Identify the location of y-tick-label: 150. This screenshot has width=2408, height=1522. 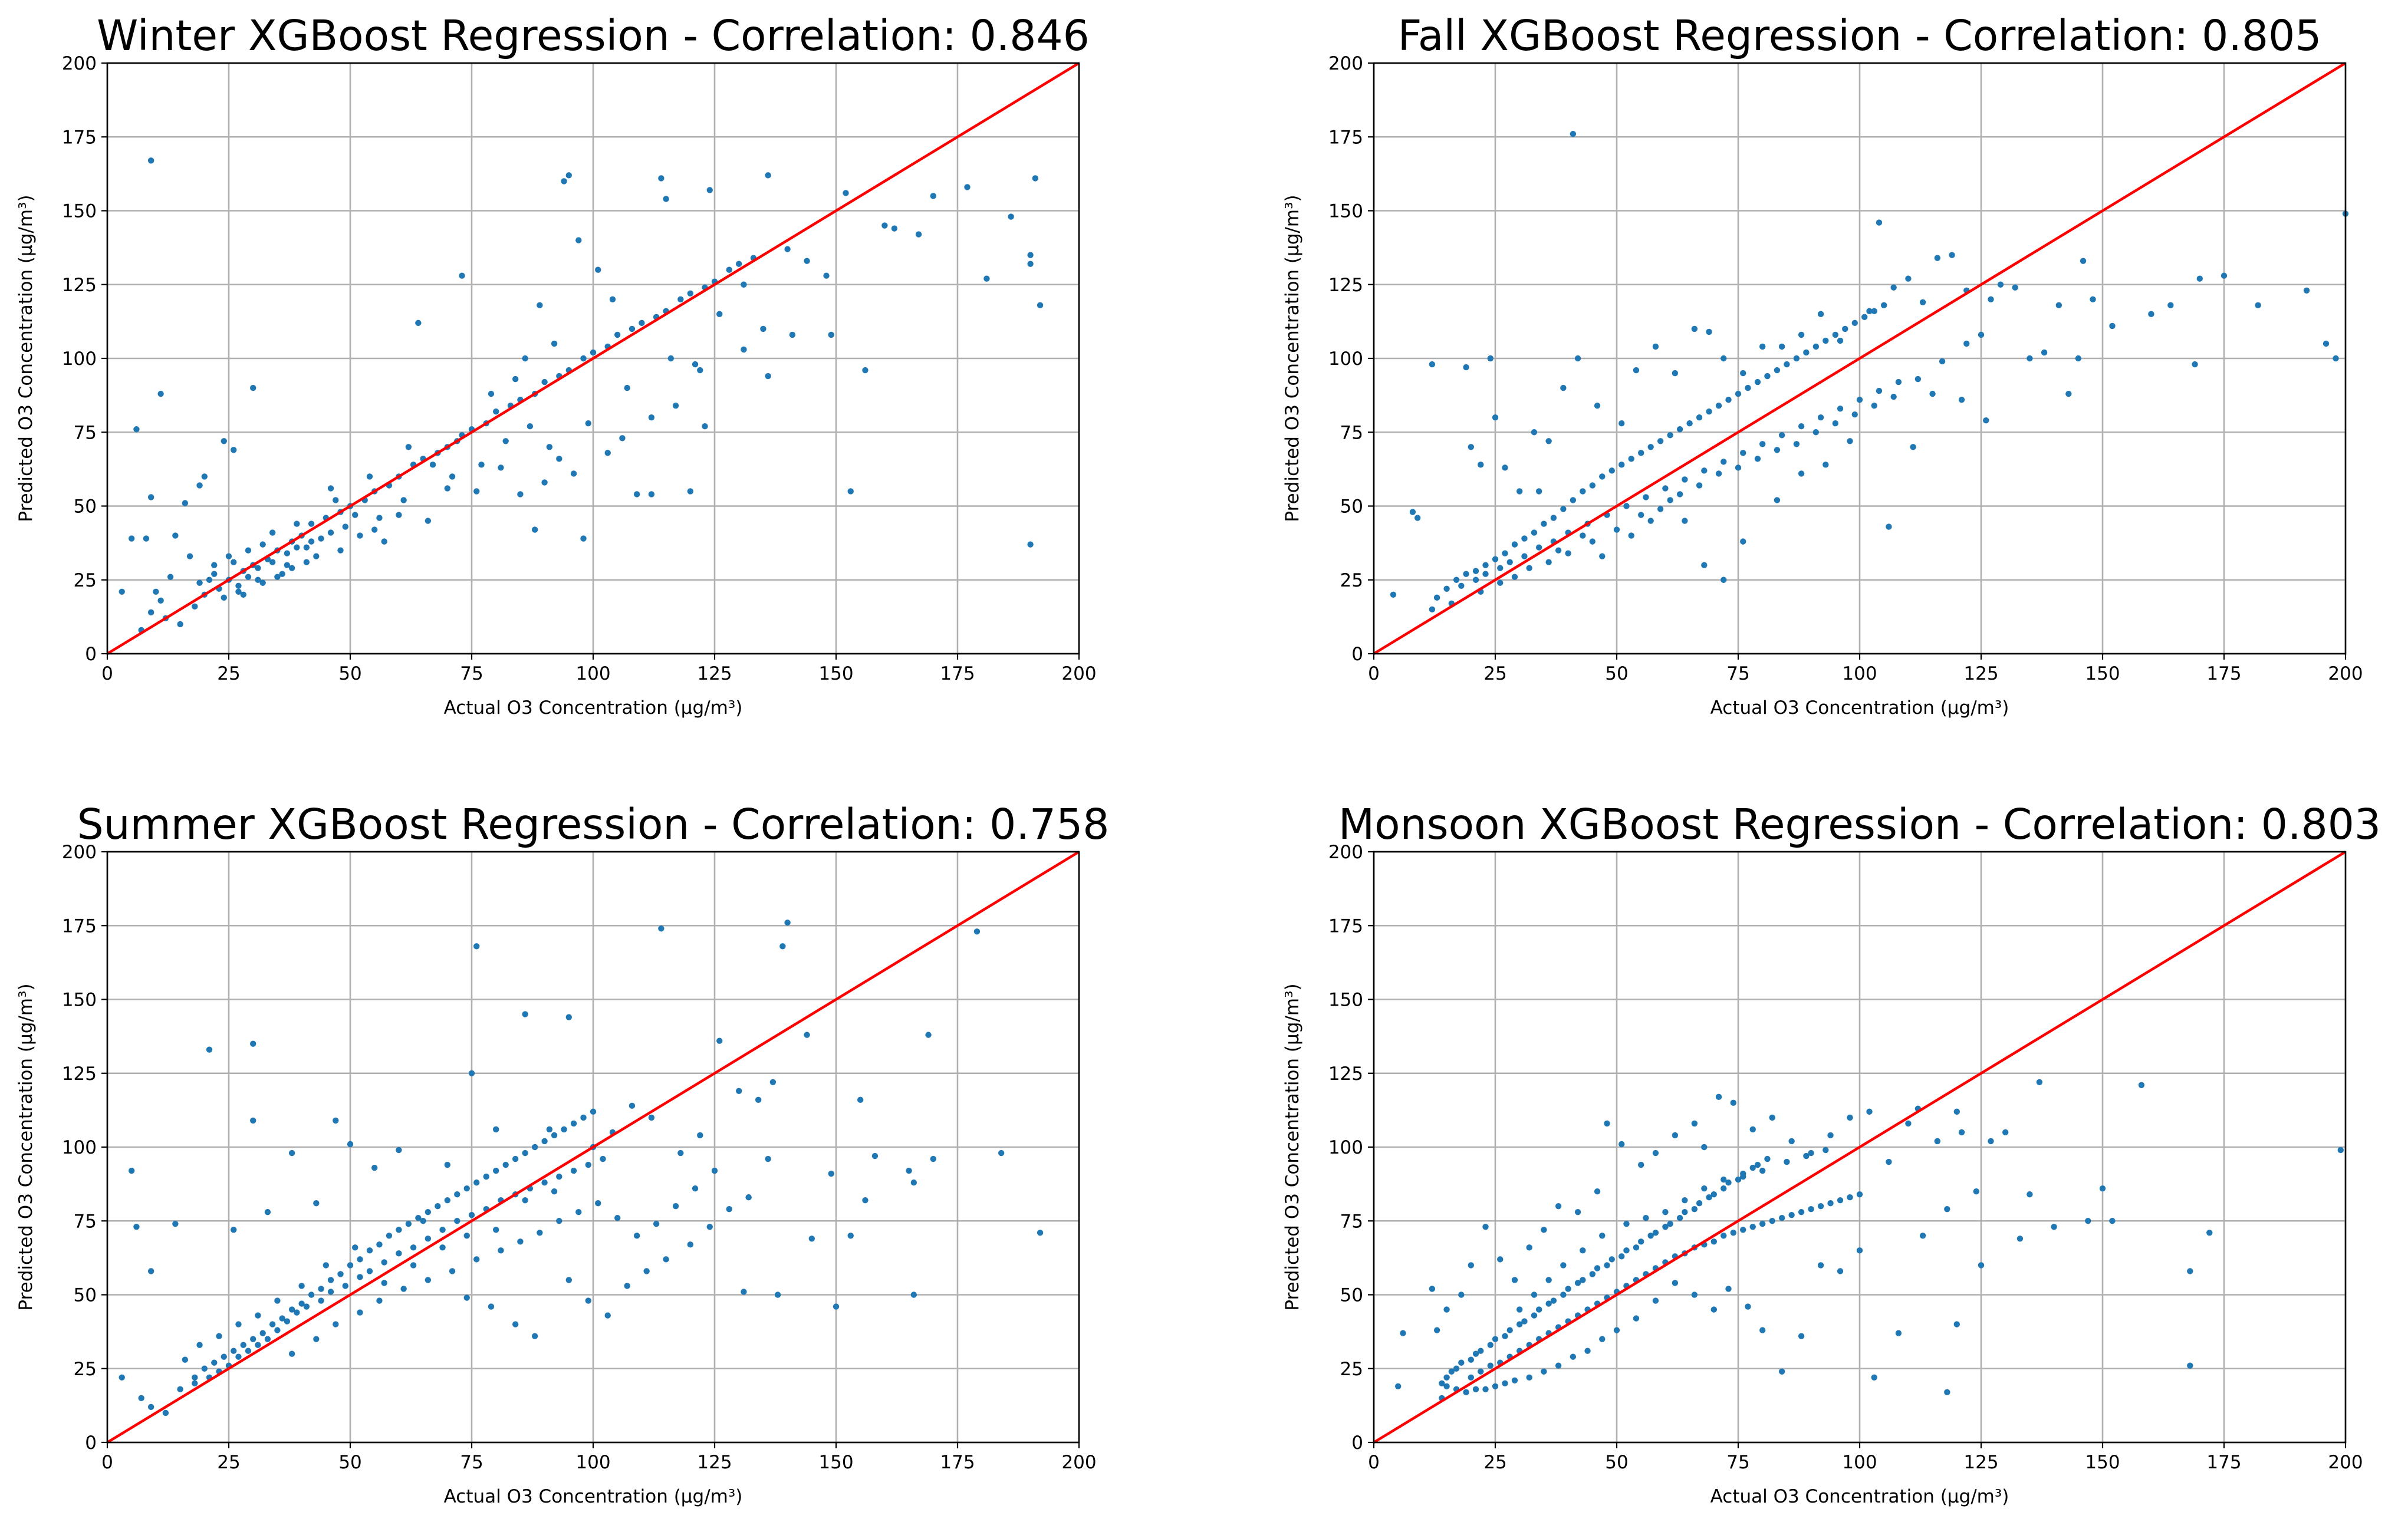
(79, 1001).